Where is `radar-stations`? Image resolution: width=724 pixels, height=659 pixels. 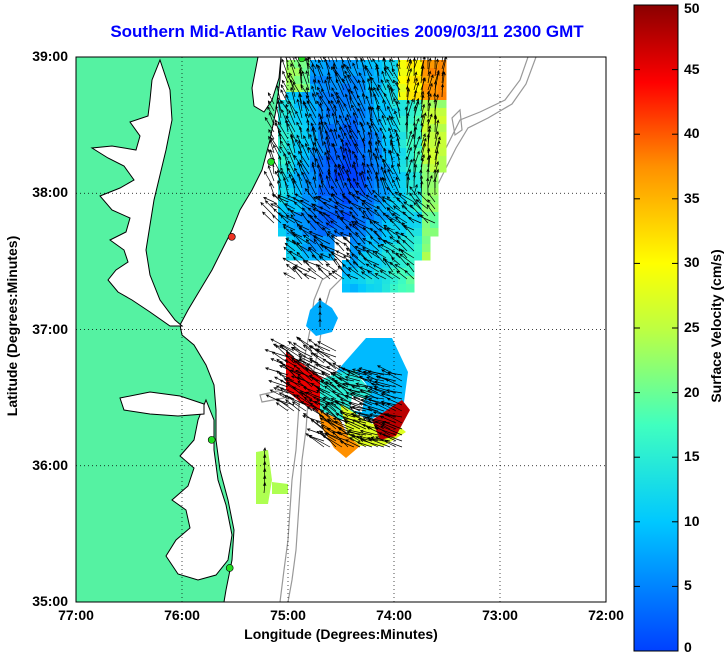
radar-stations is located at coordinates (256, 314).